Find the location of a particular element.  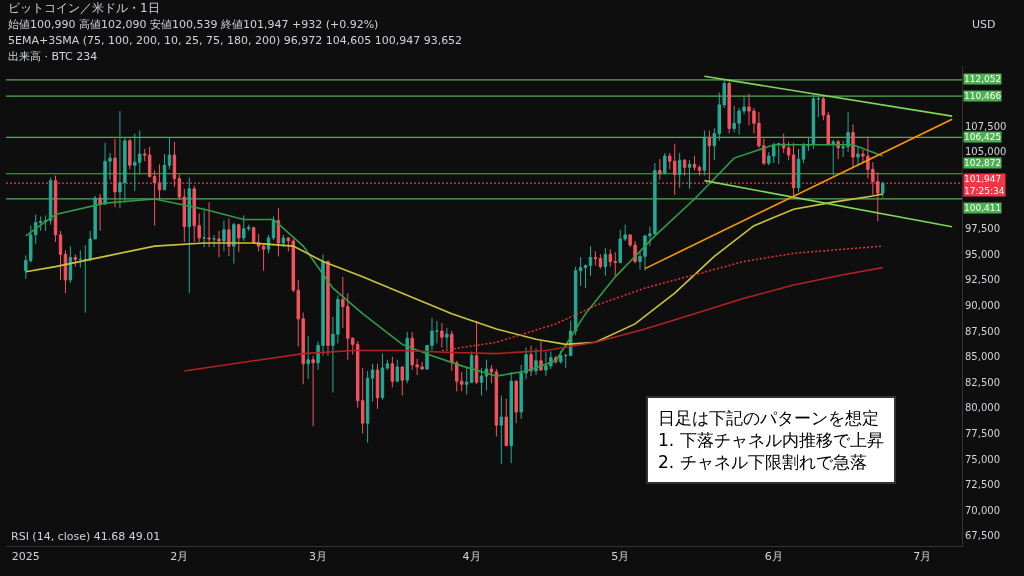

y-tick-label: 82,500 is located at coordinates (982, 382).